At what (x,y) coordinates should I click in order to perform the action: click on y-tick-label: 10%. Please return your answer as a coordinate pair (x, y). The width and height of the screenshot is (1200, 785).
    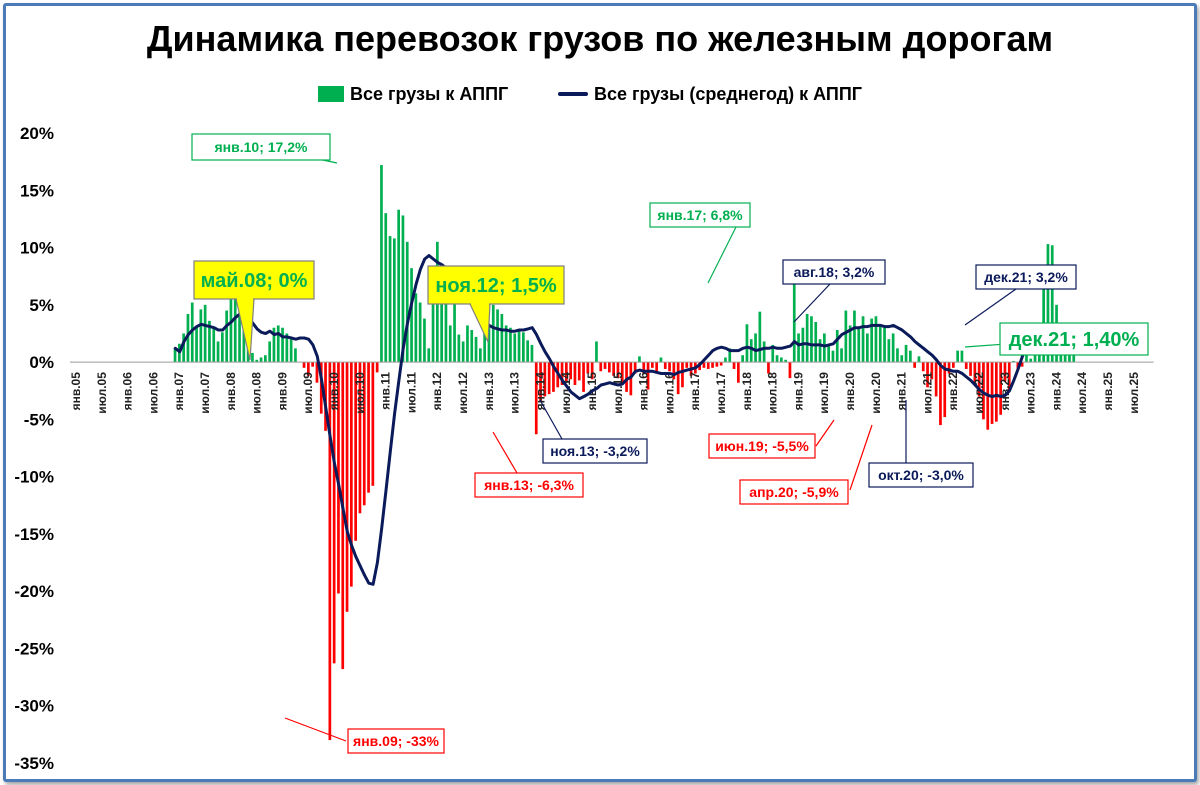
    Looking at the image, I should click on (37, 248).